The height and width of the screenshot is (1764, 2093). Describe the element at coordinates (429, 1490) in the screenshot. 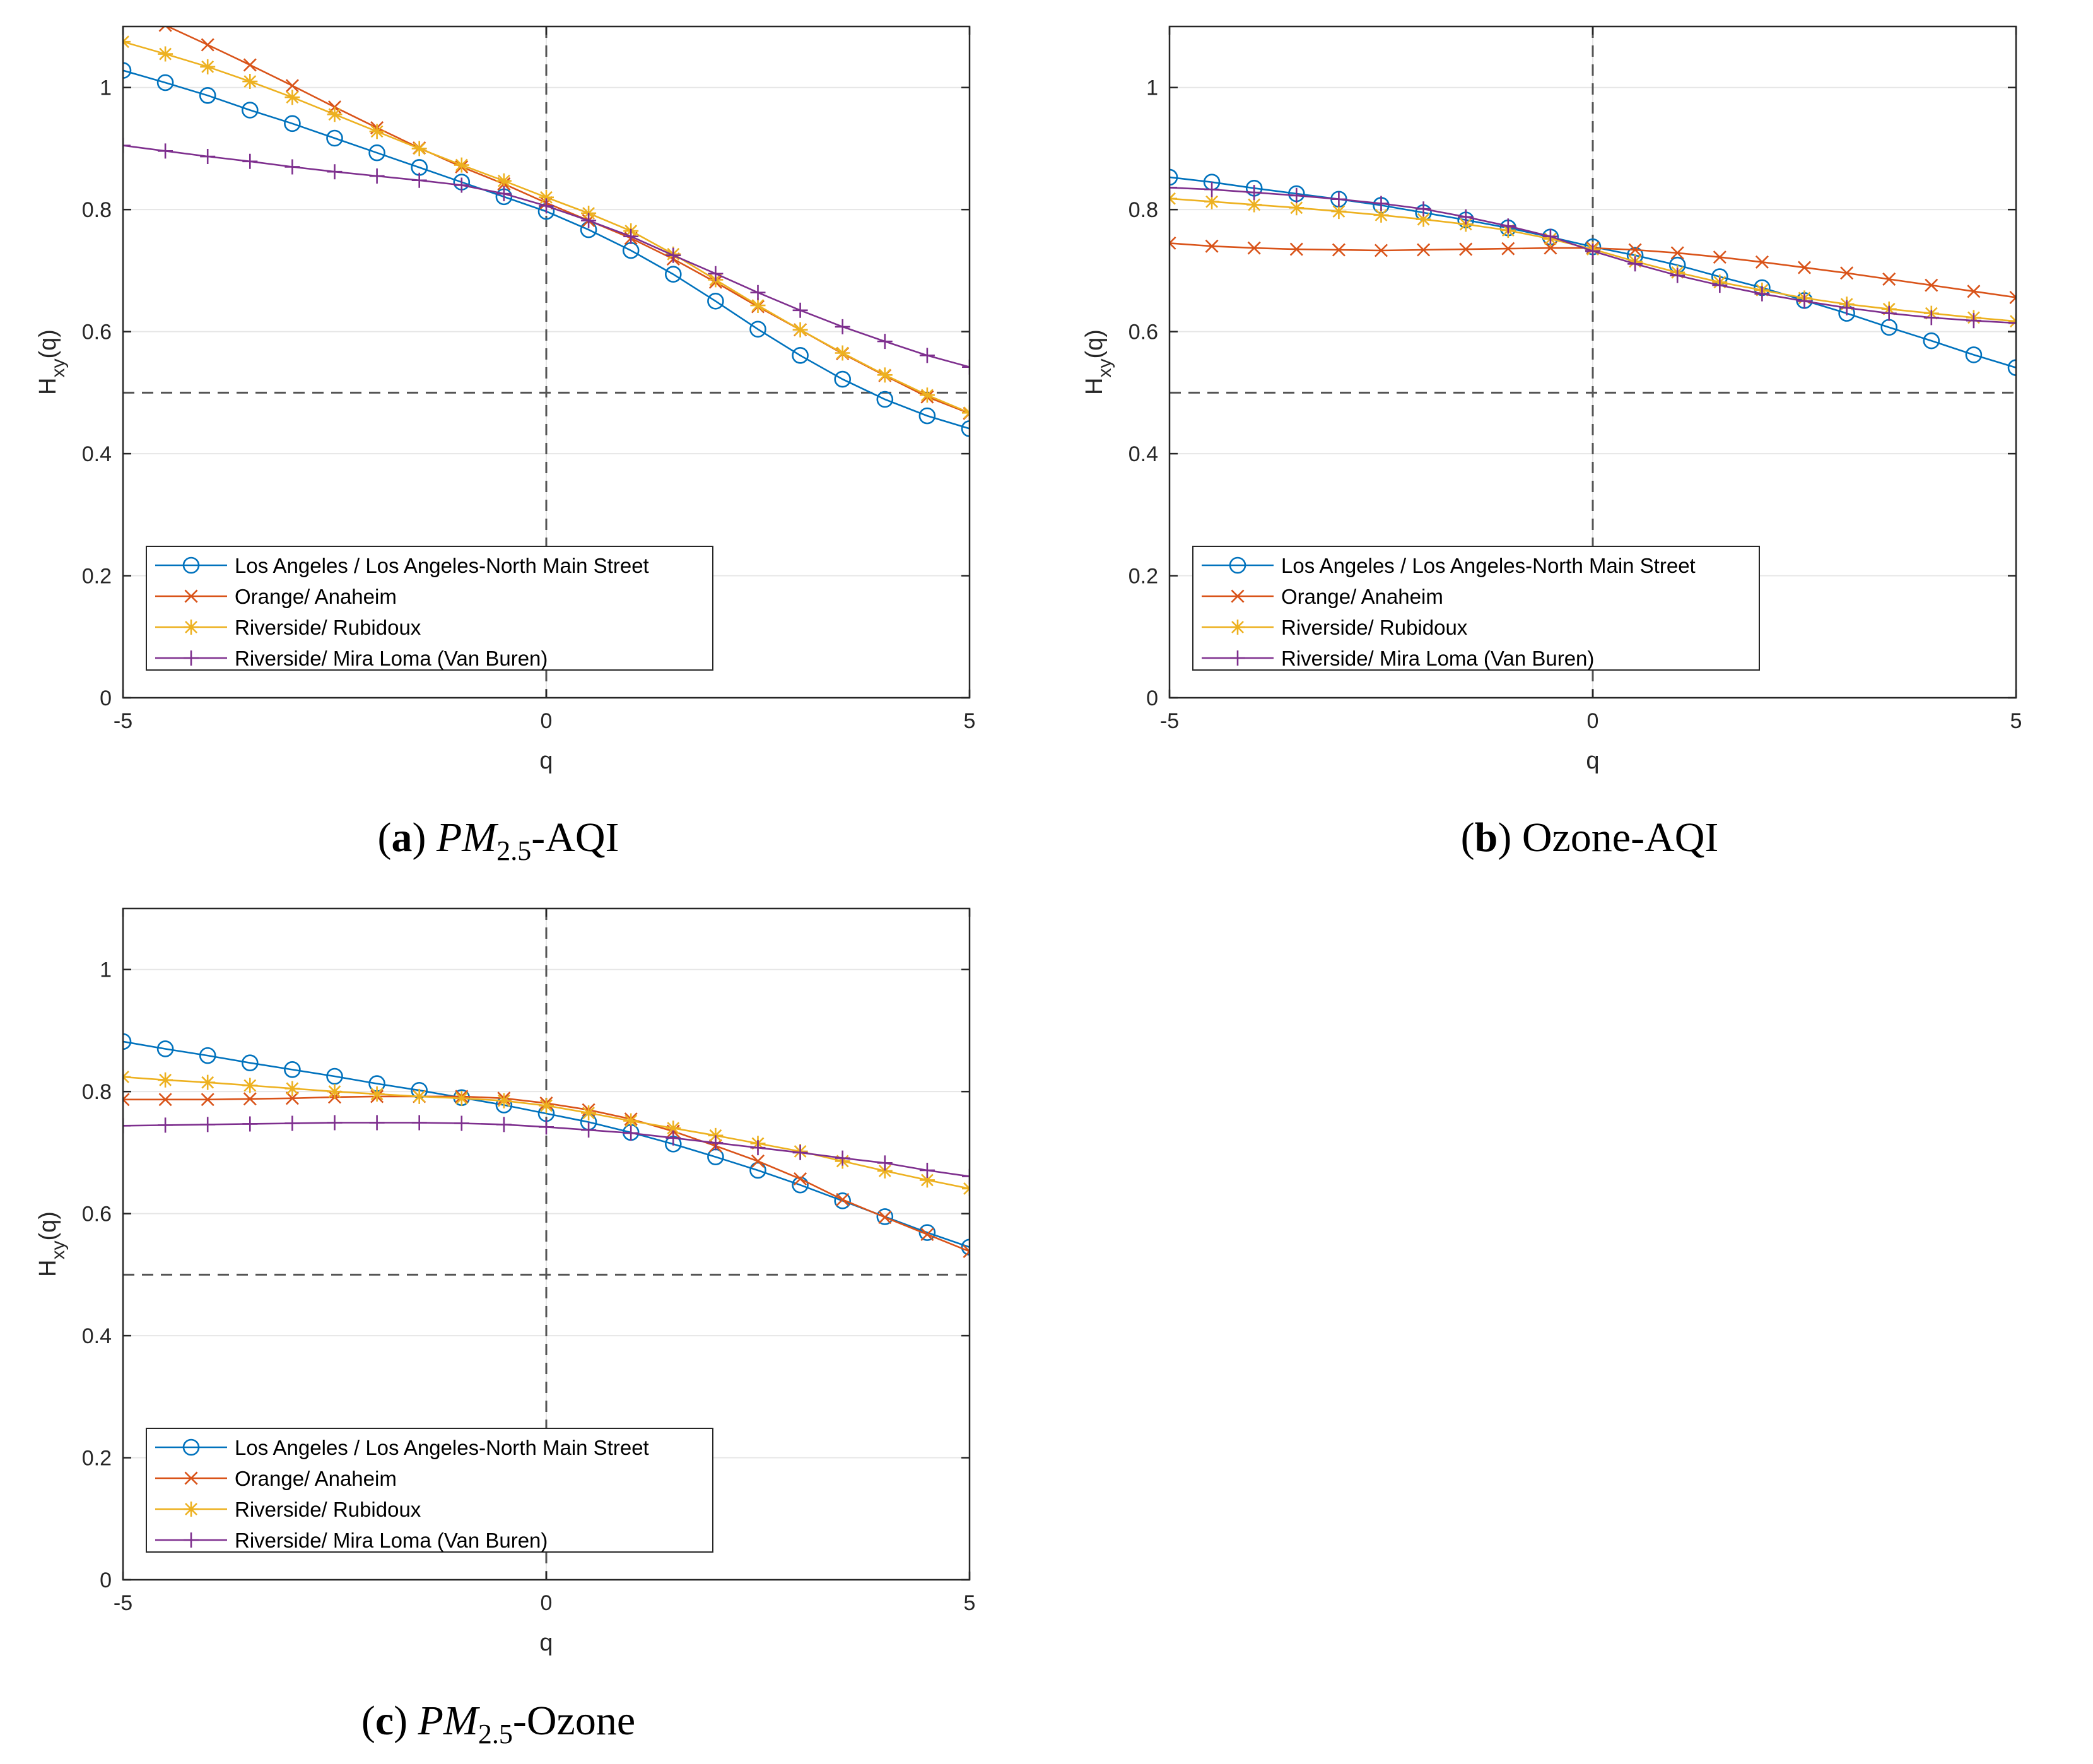

I see `legend-box` at that location.